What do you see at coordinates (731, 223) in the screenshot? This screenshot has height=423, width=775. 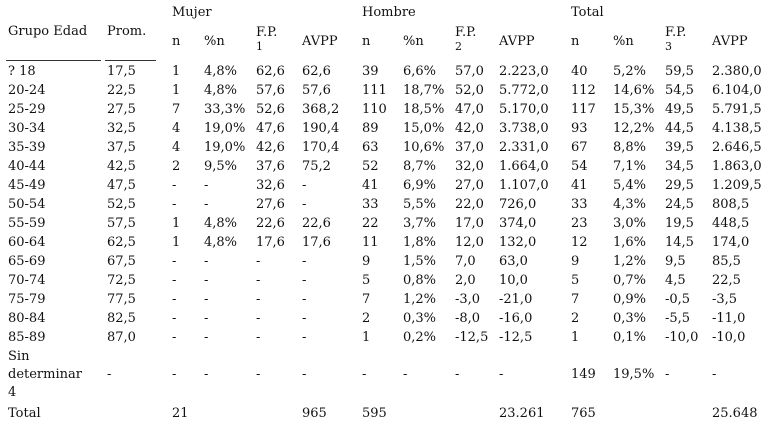 I see `cell: 448,5` at bounding box center [731, 223].